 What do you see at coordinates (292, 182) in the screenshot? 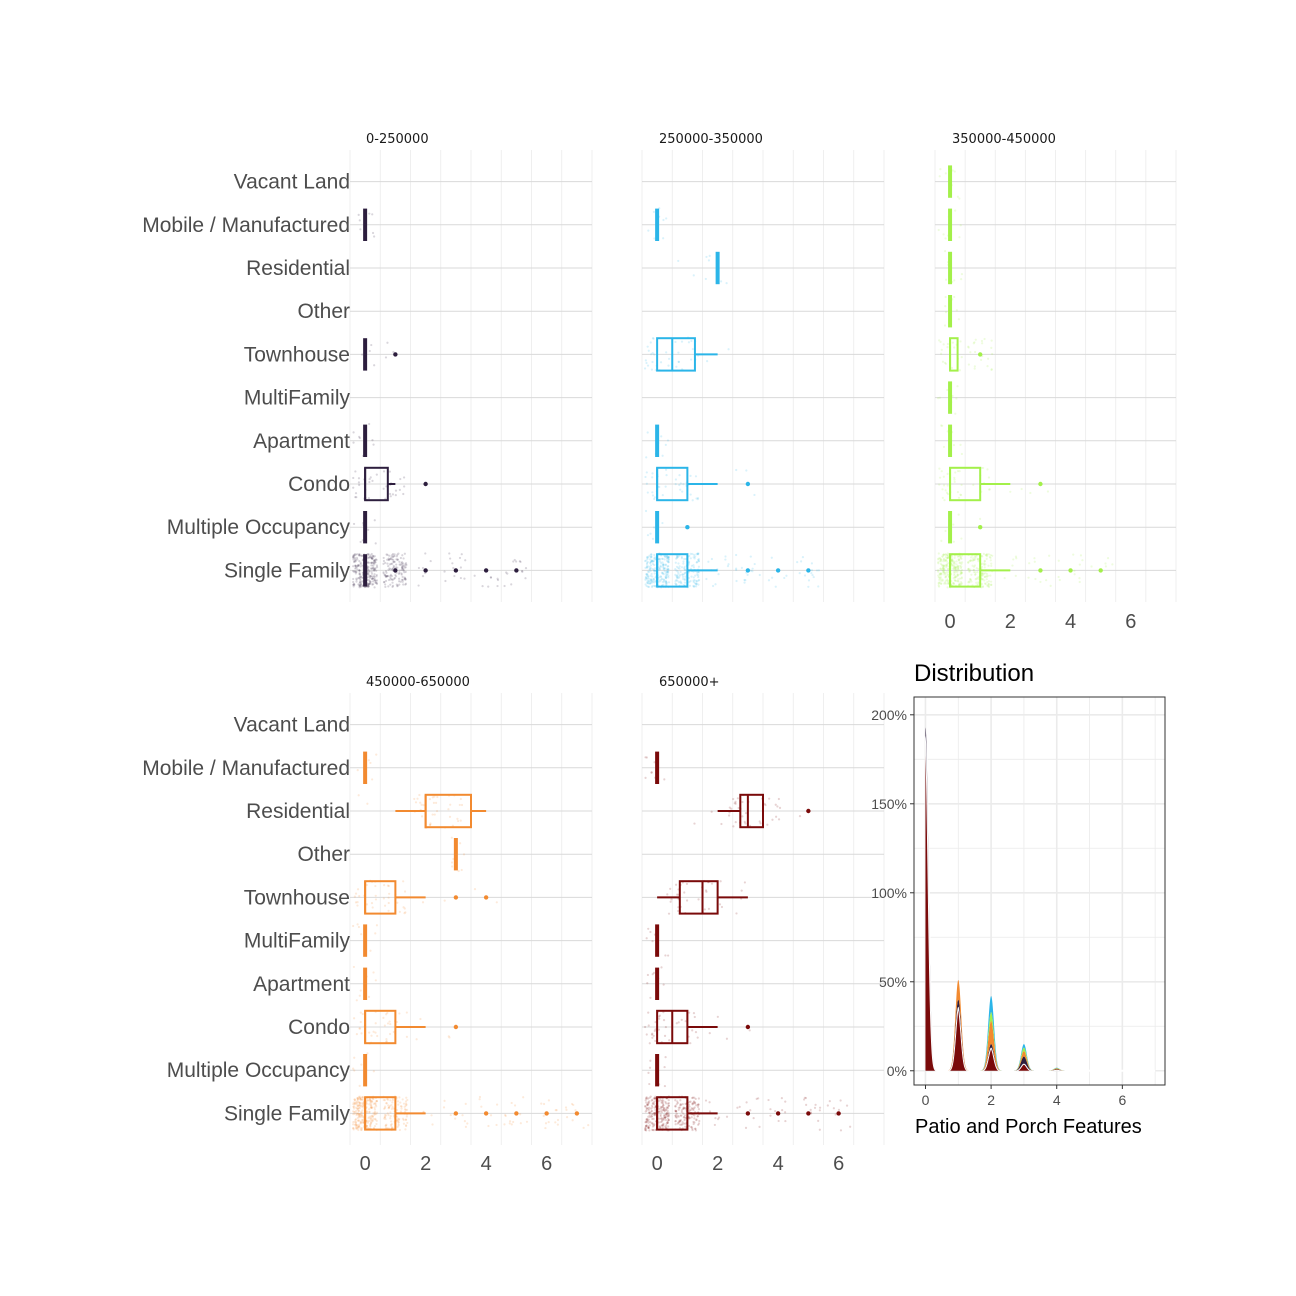
I see `category-label: Vacant Land` at bounding box center [292, 182].